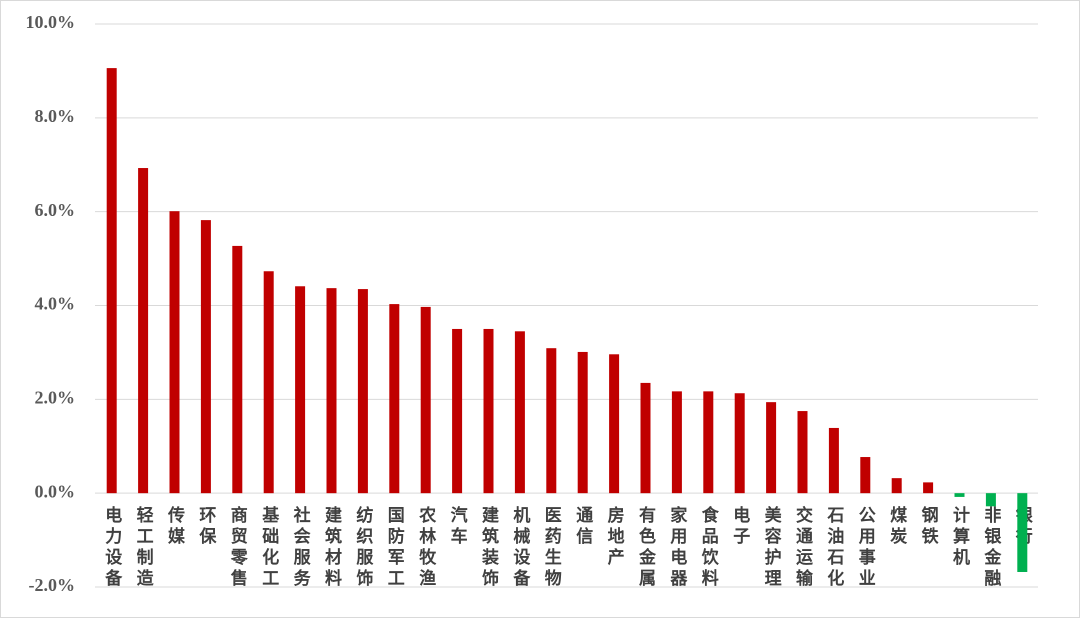 The image size is (1080, 618). I want to click on y-tick-label: 4.0%, so click(55, 304).